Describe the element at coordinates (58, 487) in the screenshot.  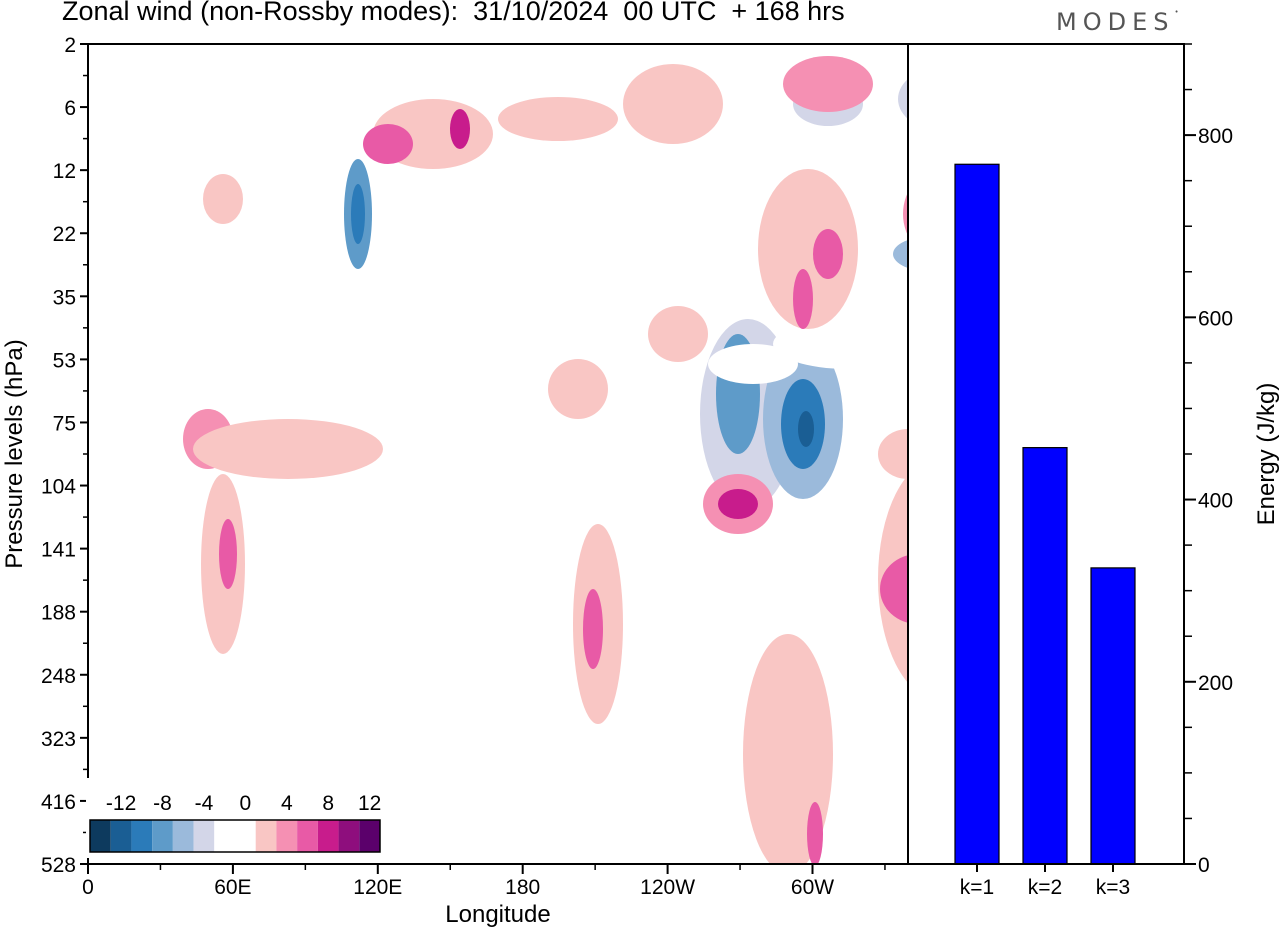
I see `y-tick-label: 104` at that location.